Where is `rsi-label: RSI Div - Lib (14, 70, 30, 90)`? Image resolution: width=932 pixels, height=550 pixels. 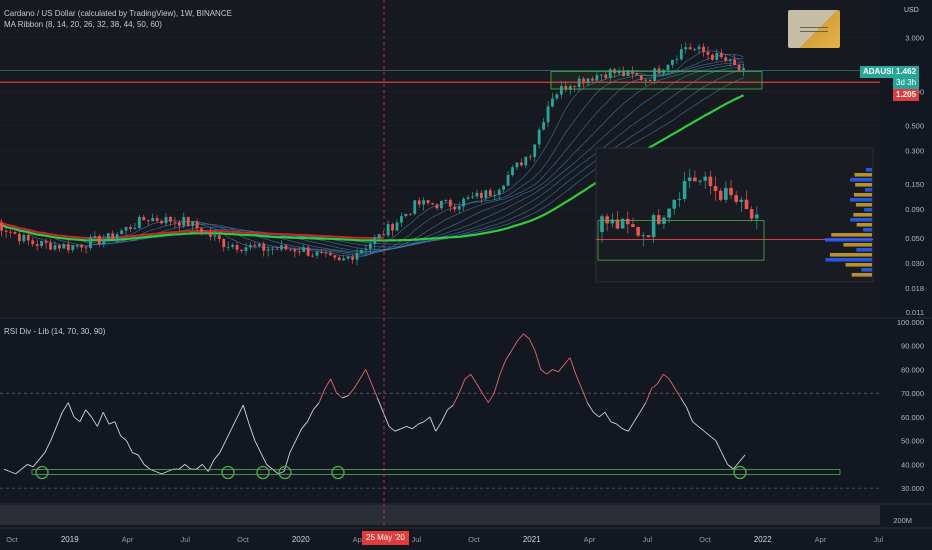
rsi-label: RSI Div - Lib (14, 70, 30, 90) is located at coordinates (55, 331).